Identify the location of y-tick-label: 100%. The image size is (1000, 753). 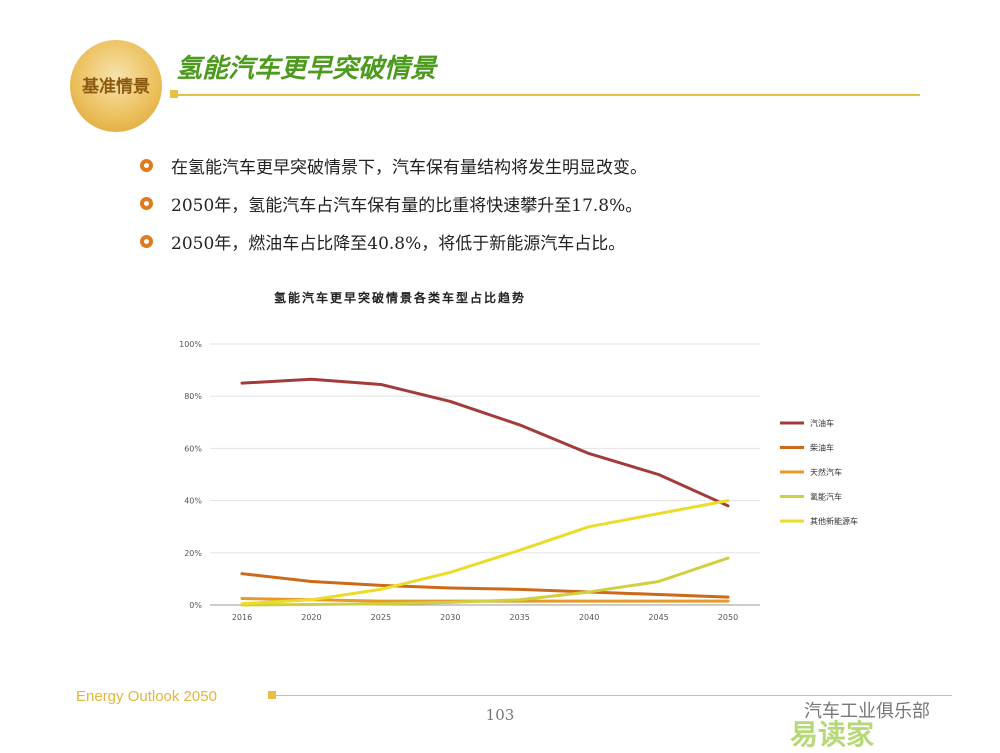
(190, 344).